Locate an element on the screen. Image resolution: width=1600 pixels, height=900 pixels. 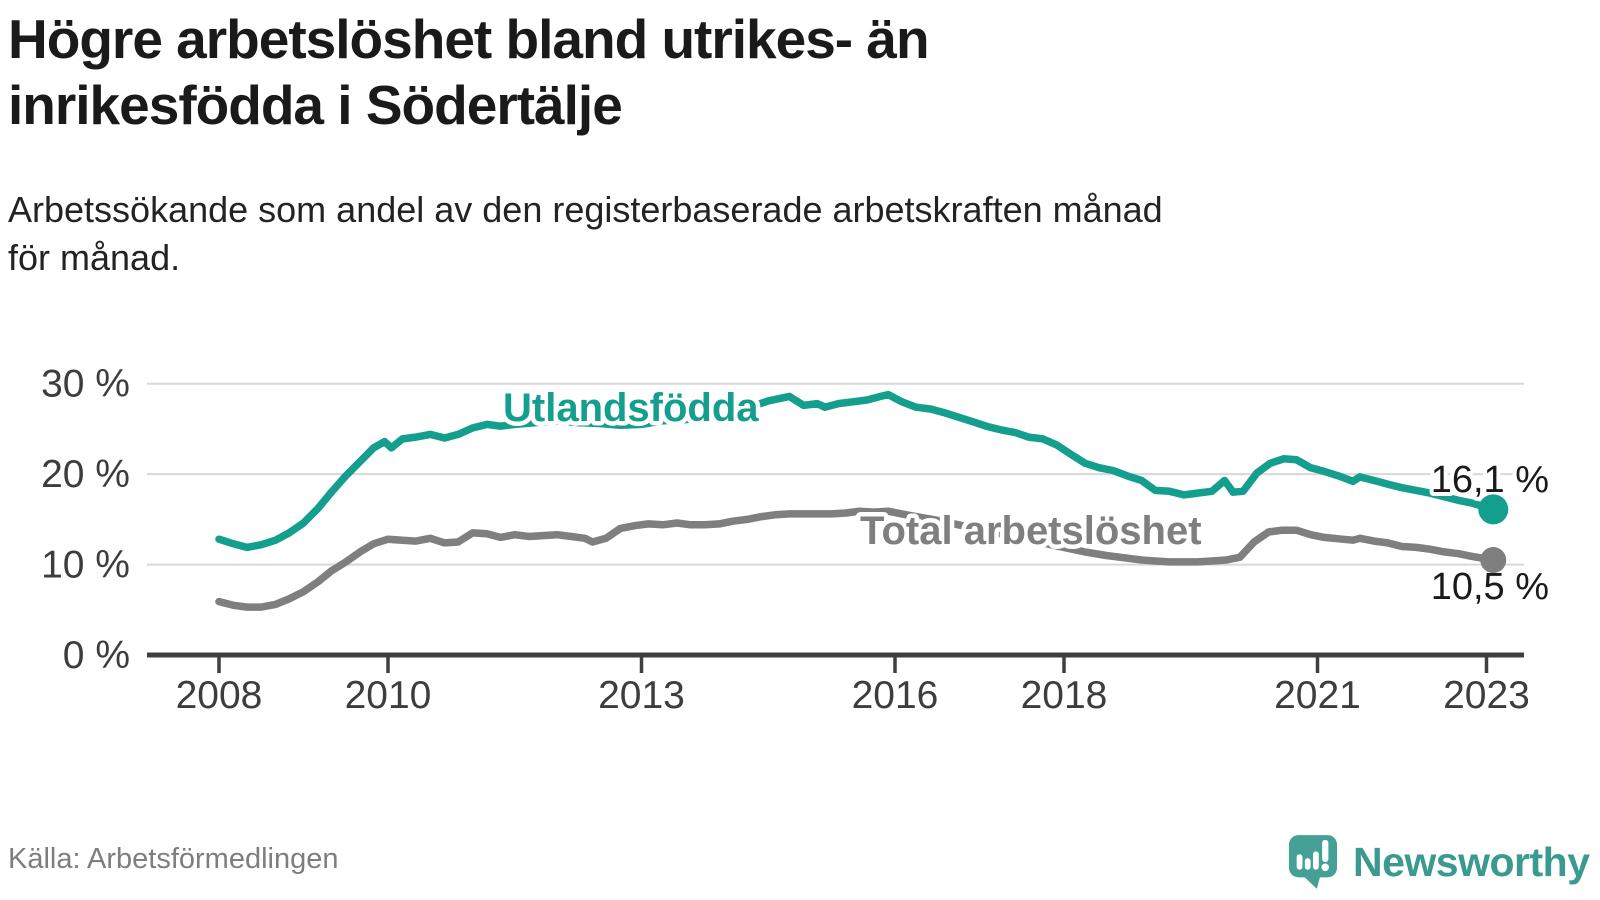
end-dot-utlandsfodda is located at coordinates (1493, 509).